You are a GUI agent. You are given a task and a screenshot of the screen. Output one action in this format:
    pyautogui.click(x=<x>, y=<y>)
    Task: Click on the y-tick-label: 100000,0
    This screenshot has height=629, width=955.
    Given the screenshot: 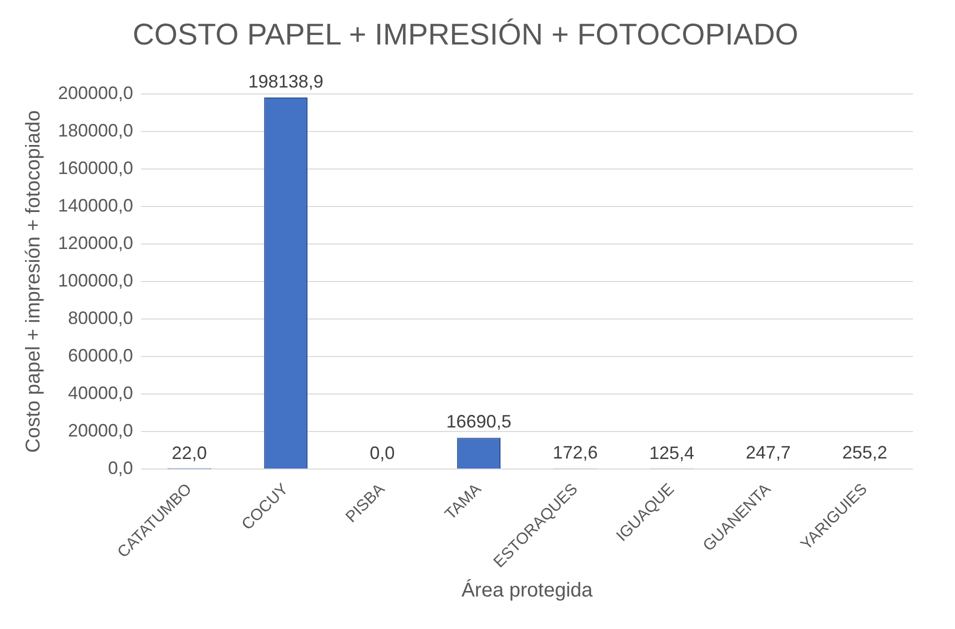 What is the action you would take?
    pyautogui.click(x=96, y=280)
    